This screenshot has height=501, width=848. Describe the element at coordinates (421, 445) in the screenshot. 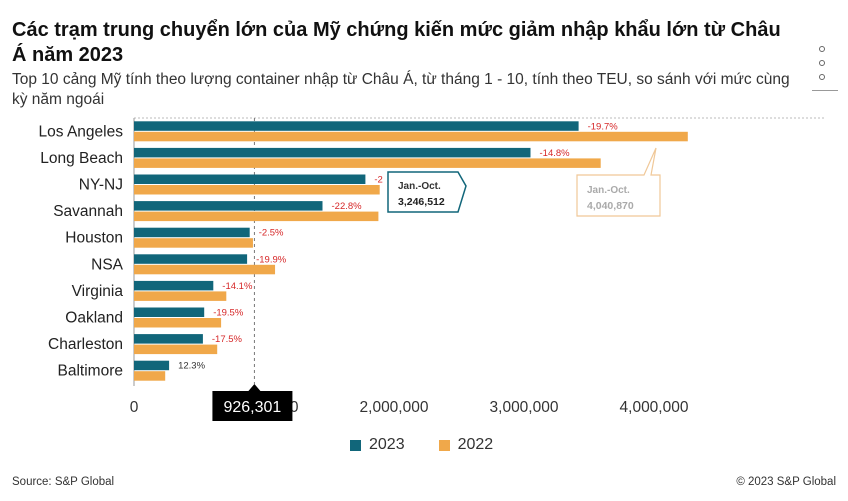

I see `legend: 2023 2022` at that location.